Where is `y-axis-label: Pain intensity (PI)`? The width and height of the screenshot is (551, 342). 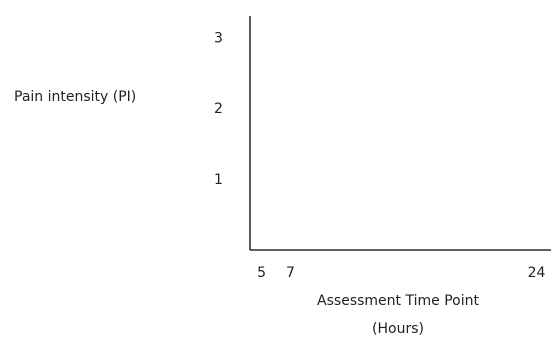
y-axis-label: Pain intensity (PI) is located at coordinates (75, 97).